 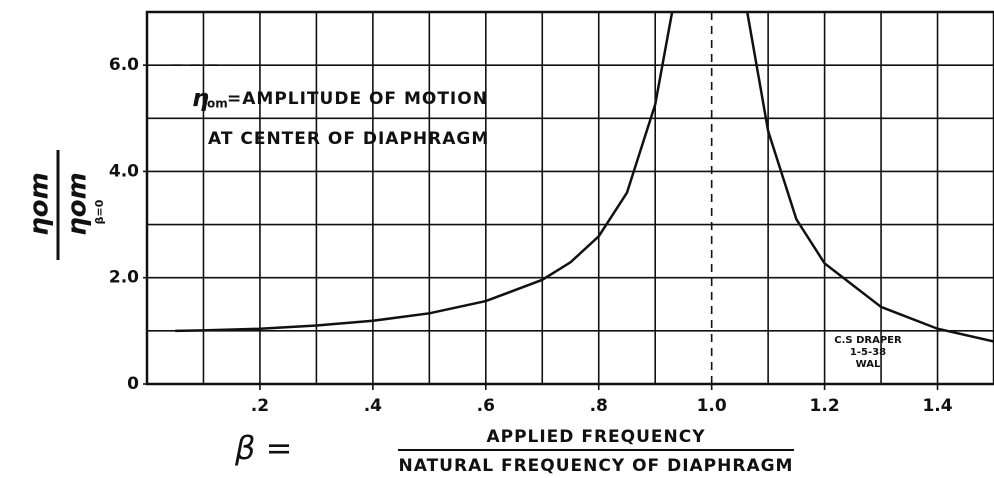 What do you see at coordinates (201, 98) in the screenshot?
I see `annotation: η` at bounding box center [201, 98].